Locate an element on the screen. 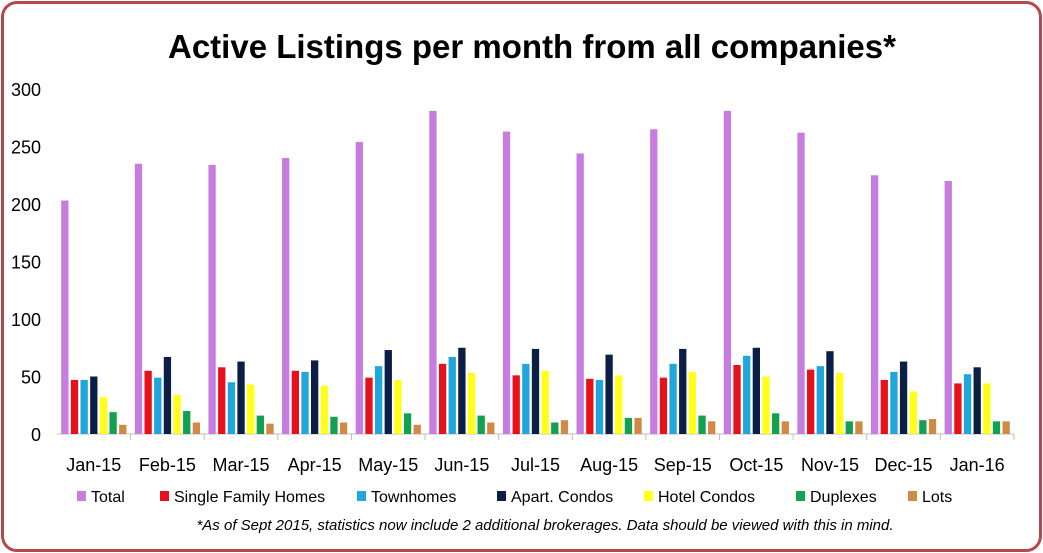 This screenshot has height=553, width=1043. x-tick-label: May-15 is located at coordinates (388, 465).